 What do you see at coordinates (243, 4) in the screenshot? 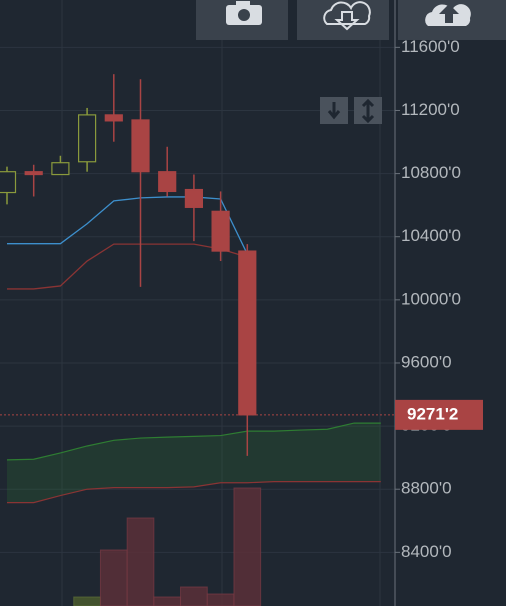
I see `camera-icon-top` at bounding box center [243, 4].